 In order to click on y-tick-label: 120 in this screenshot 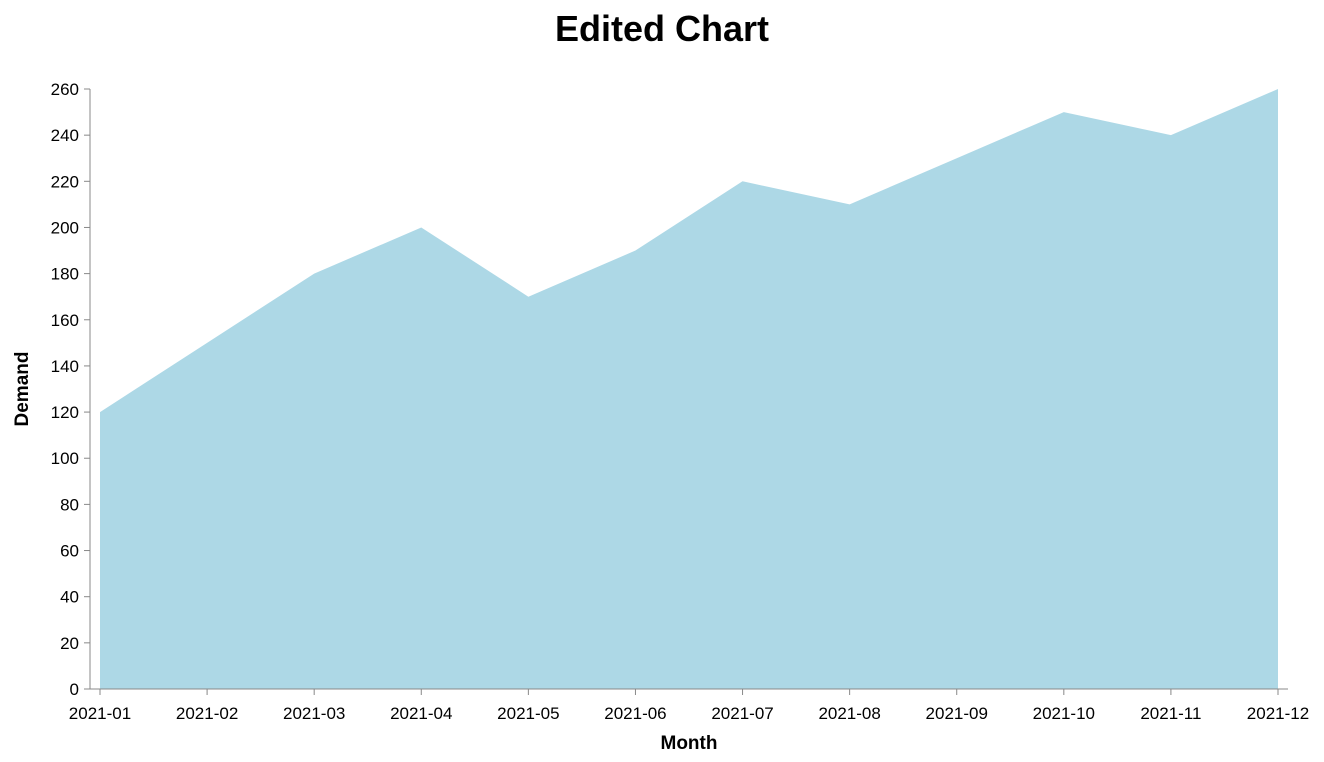, I will do `click(65, 412)`.